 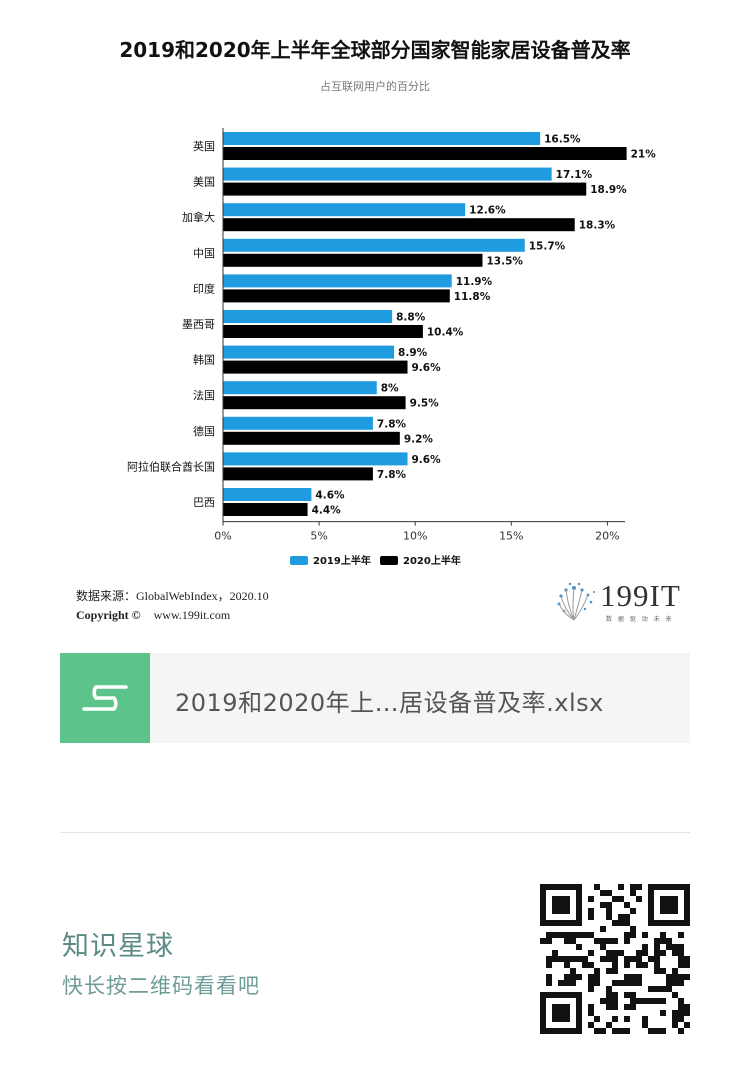 I want to click on category-label: 英国, so click(x=204, y=146).